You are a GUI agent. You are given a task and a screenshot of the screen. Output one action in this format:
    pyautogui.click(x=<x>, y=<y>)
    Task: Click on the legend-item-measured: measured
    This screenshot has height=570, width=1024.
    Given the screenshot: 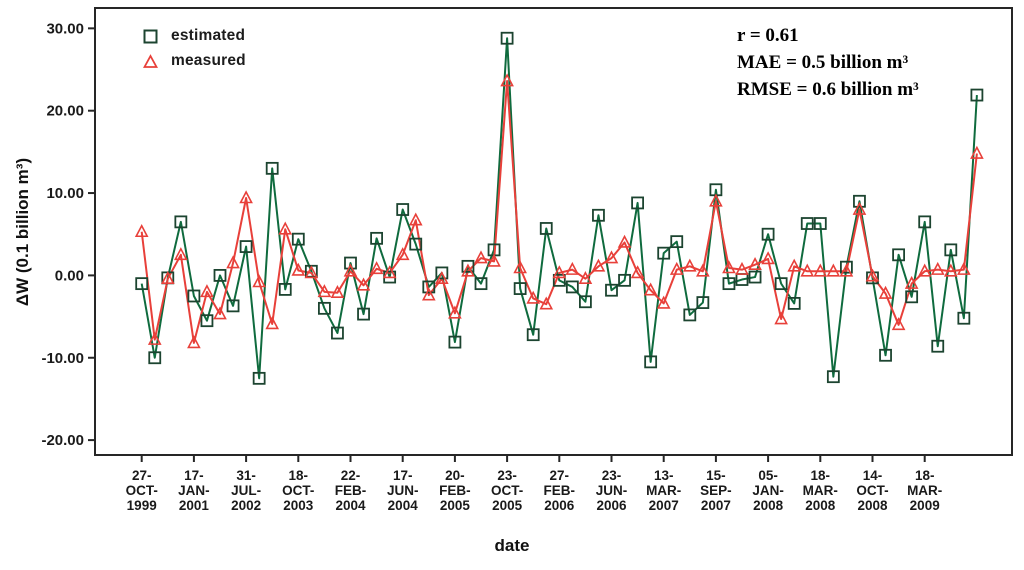 What is the action you would take?
    pyautogui.click(x=194, y=61)
    